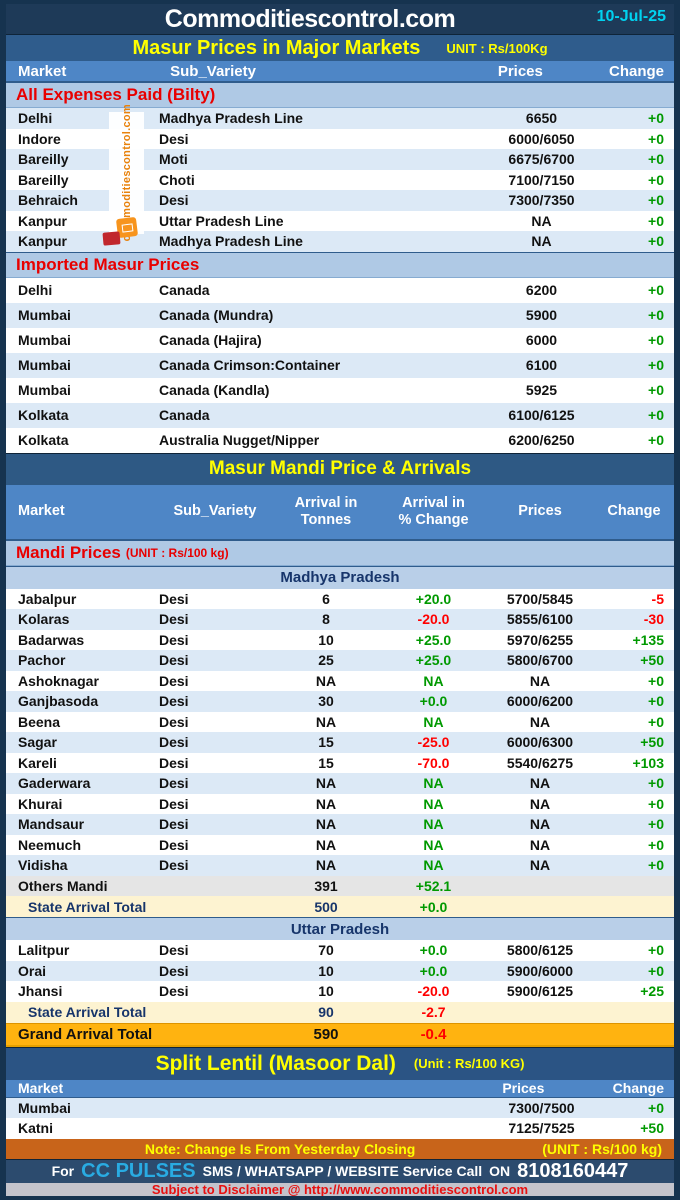 This screenshot has height=1200, width=680. Describe the element at coordinates (340, 844) in the screenshot. I see `table-row: Neemuch Desi NA NA NA +0` at that location.